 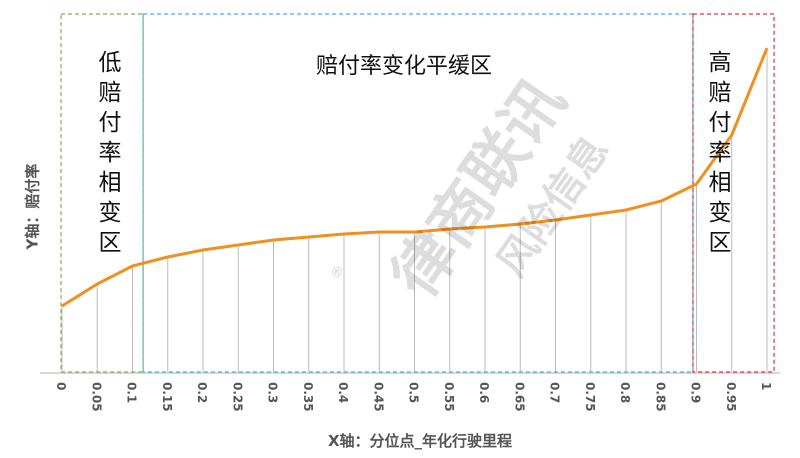 What do you see at coordinates (337, 273) in the screenshot?
I see `watermark-registered: ®` at bounding box center [337, 273].